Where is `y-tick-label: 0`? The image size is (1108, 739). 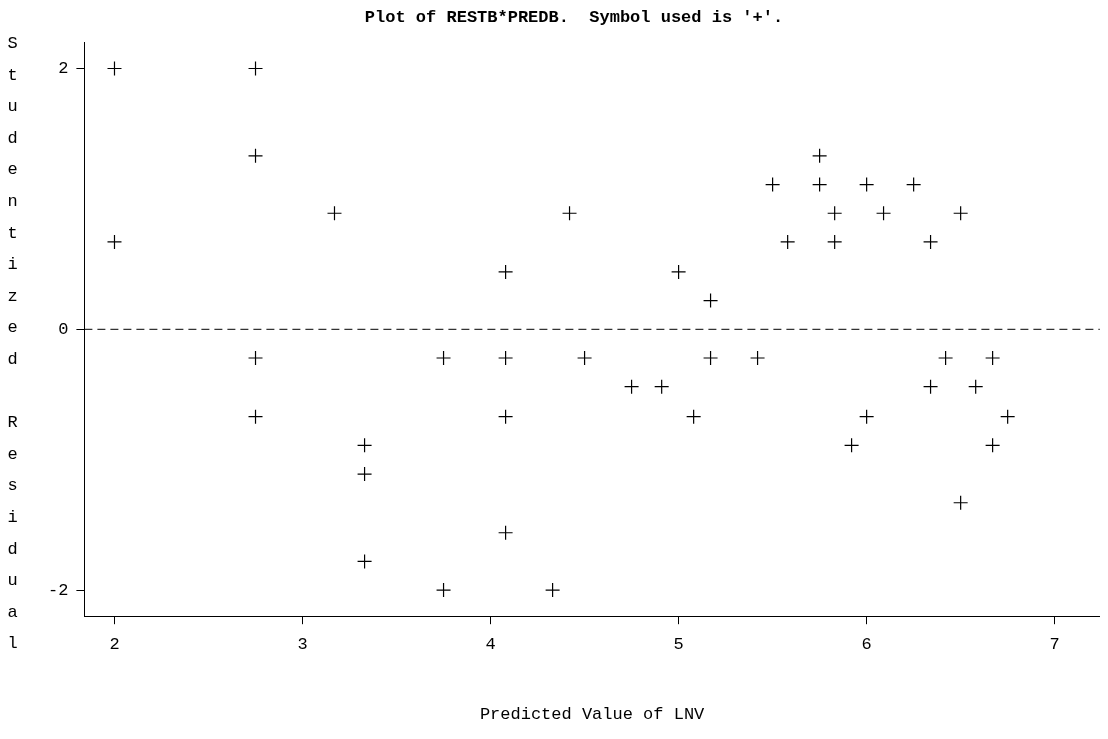 y-tick-label: 0 is located at coordinates (63, 329).